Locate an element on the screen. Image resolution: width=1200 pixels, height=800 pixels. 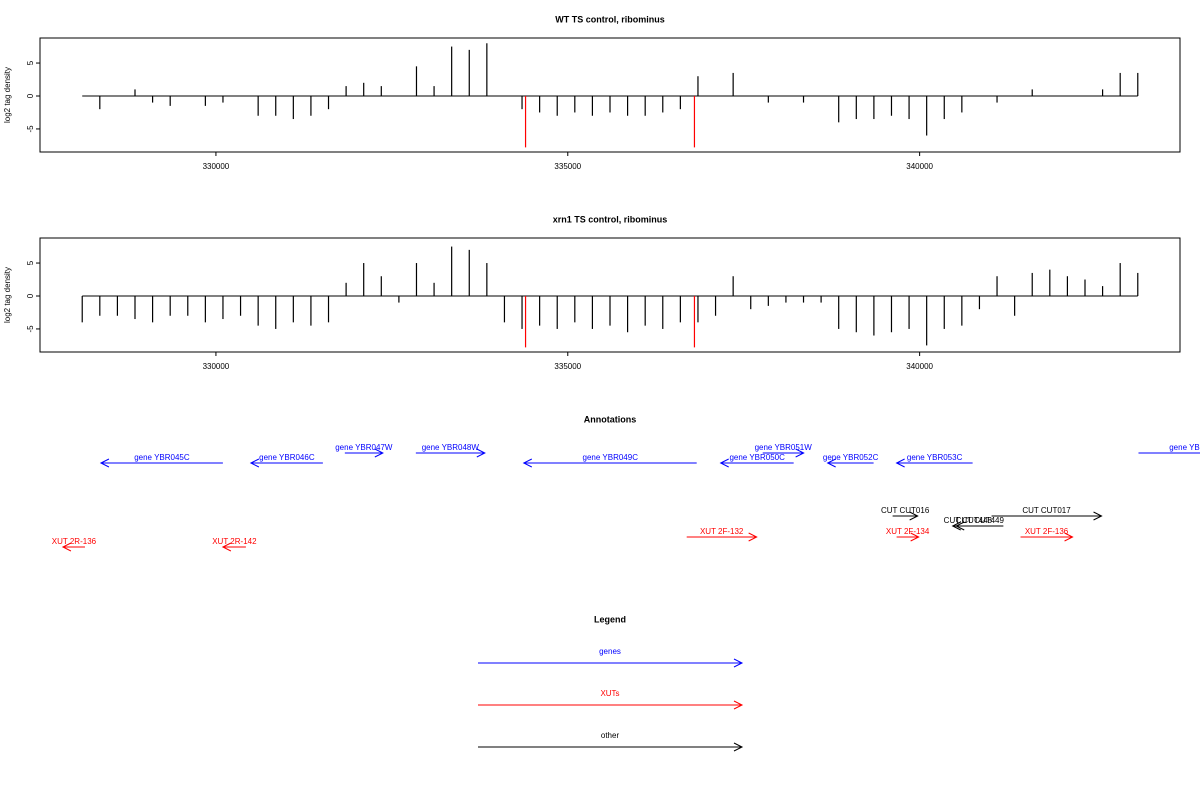
feature-label: gene YBR052C is located at coordinates (851, 457).